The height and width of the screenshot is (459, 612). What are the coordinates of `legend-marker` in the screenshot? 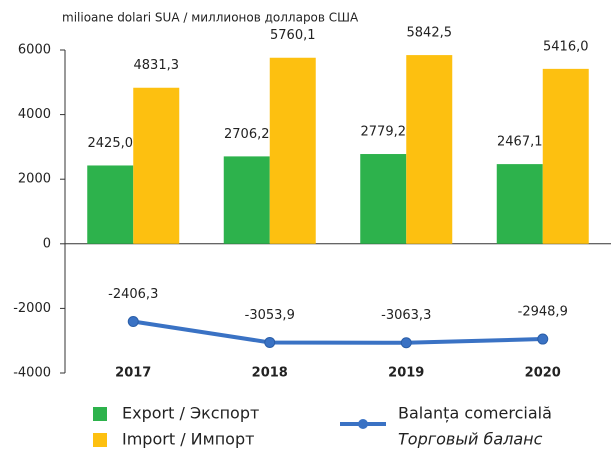 It's located at (363, 424).